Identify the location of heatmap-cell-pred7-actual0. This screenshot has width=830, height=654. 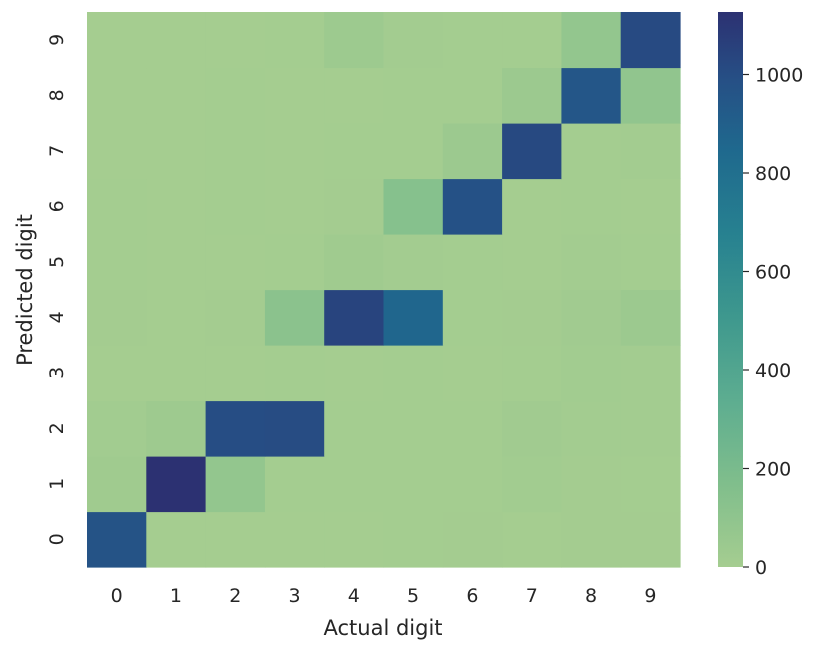
(117, 151).